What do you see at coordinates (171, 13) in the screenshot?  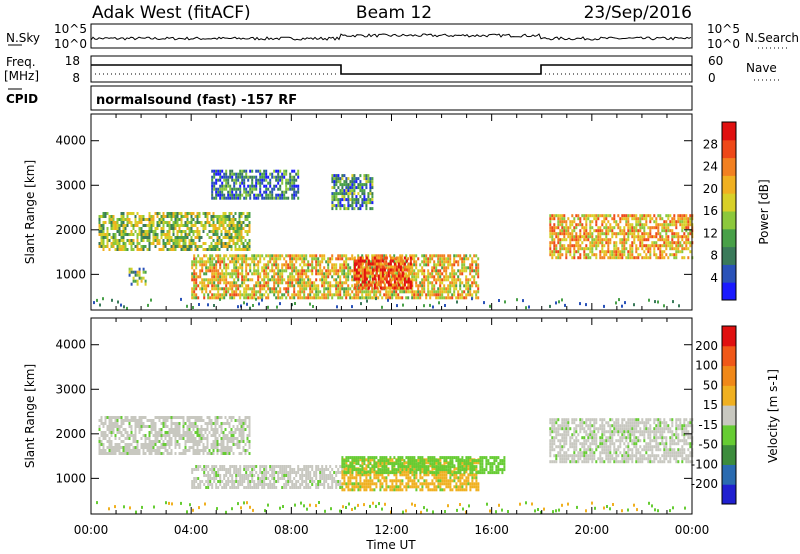 I see `station-title: Adak West (fitACF)` at bounding box center [171, 13].